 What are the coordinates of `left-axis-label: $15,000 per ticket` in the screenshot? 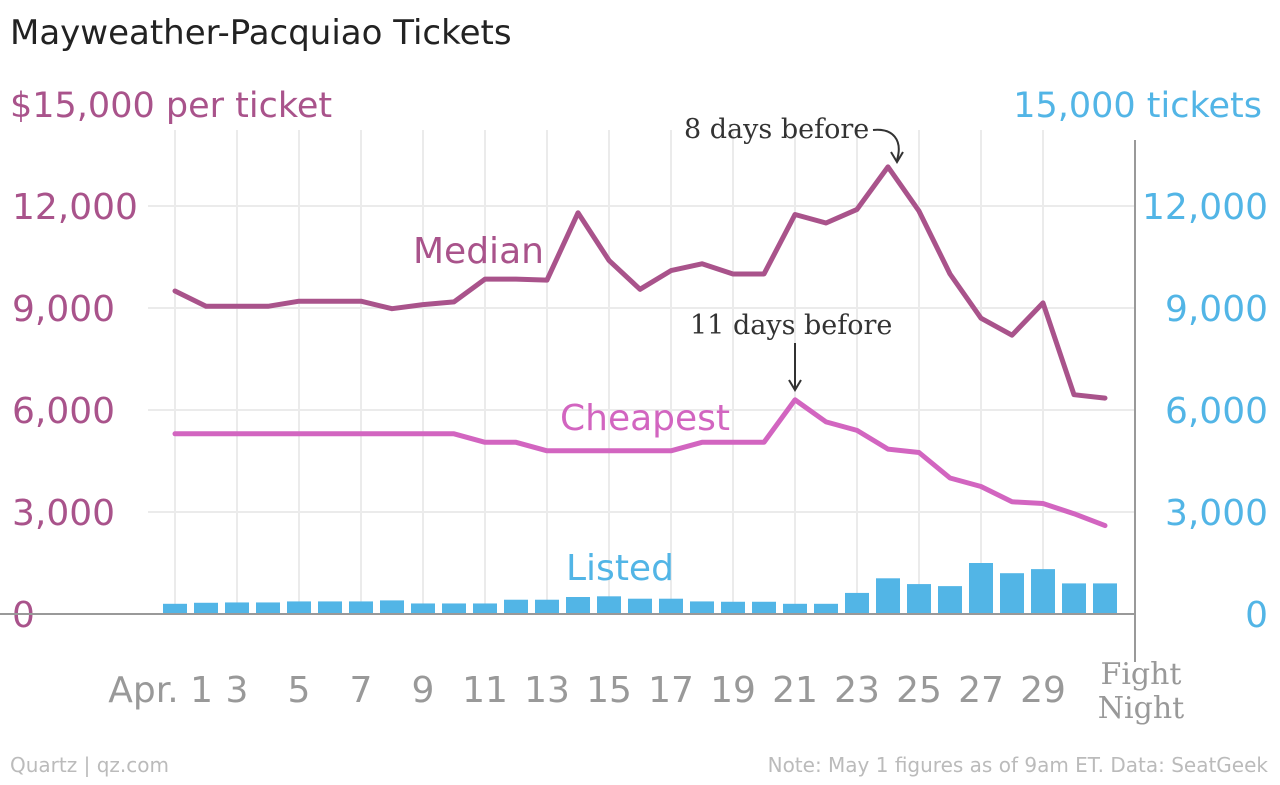 It's located at (171, 106).